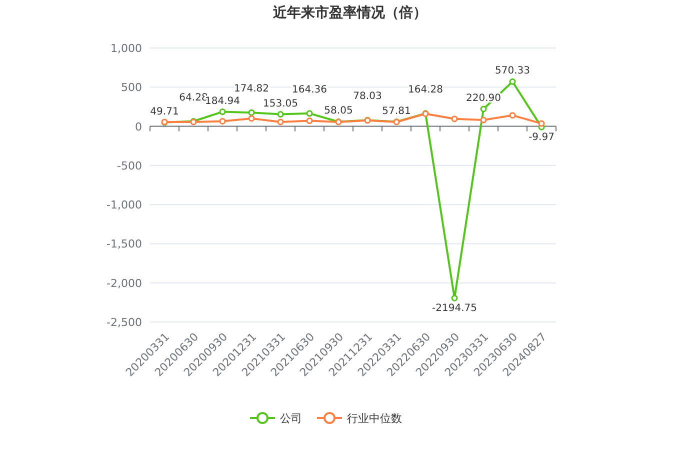 The width and height of the screenshot is (700, 474). I want to click on y-tick-label: -500, so click(129, 165).